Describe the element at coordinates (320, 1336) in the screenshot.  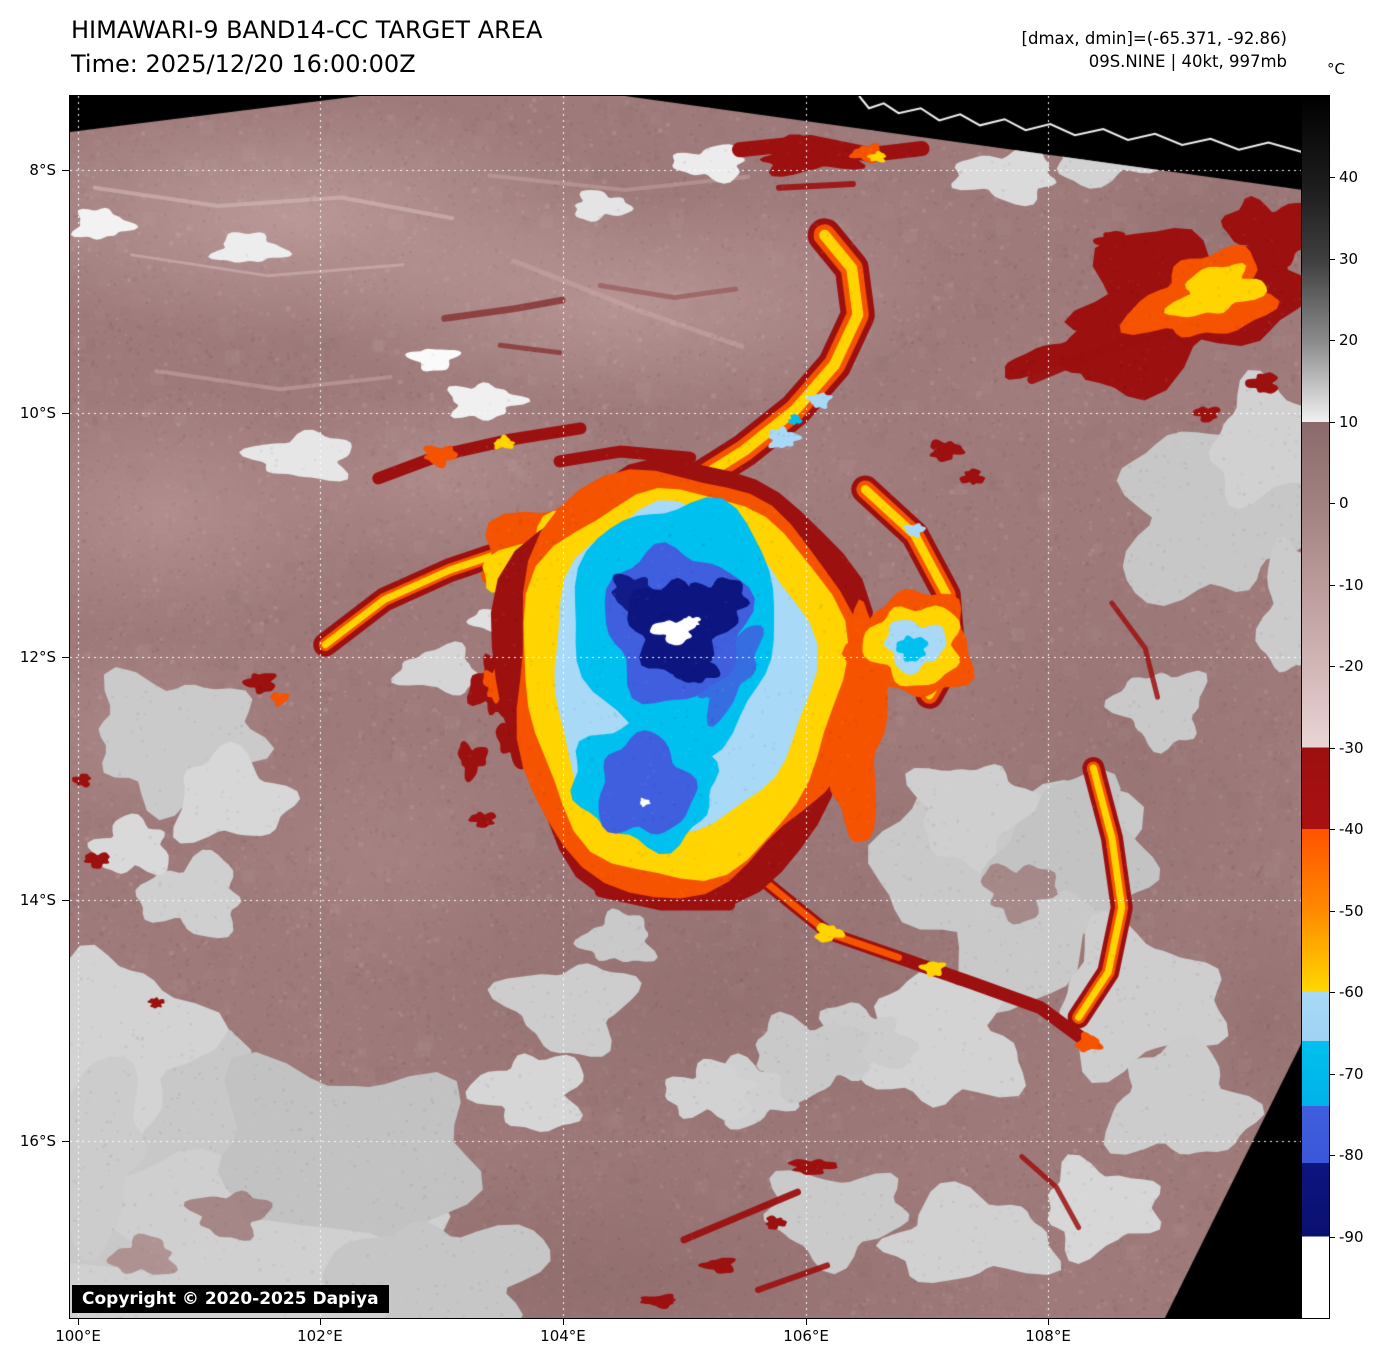
I see `lon-tick-label: 102°E` at that location.